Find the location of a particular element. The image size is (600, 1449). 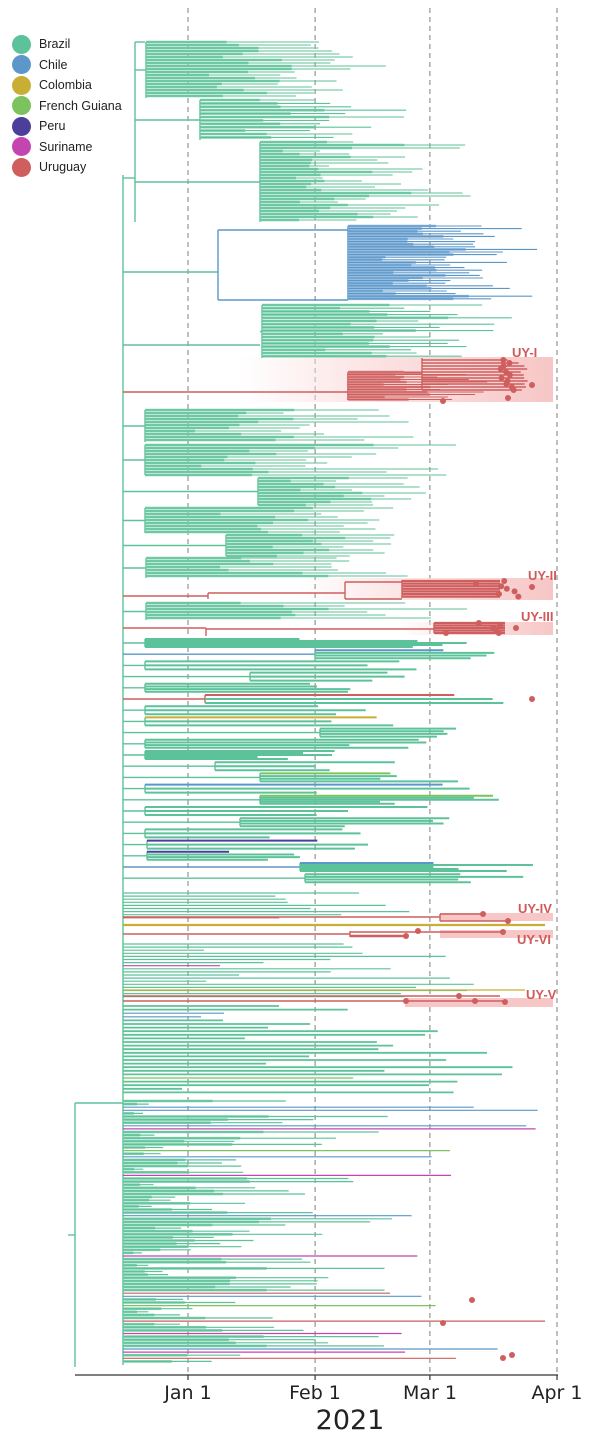

clade-label-uy-vi: UY-VI is located at coordinates (534, 939).